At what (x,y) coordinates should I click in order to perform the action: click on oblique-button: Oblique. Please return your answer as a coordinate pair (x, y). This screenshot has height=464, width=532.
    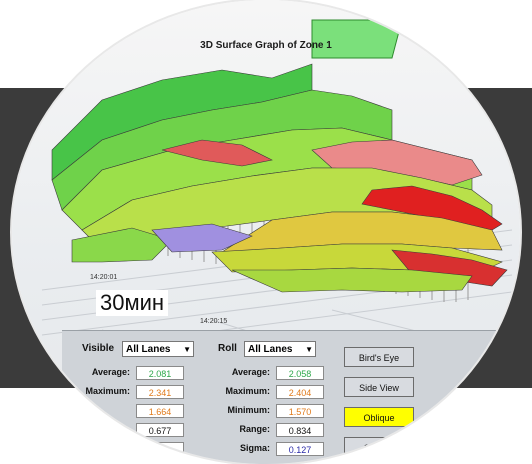
    Looking at the image, I should click on (379, 417).